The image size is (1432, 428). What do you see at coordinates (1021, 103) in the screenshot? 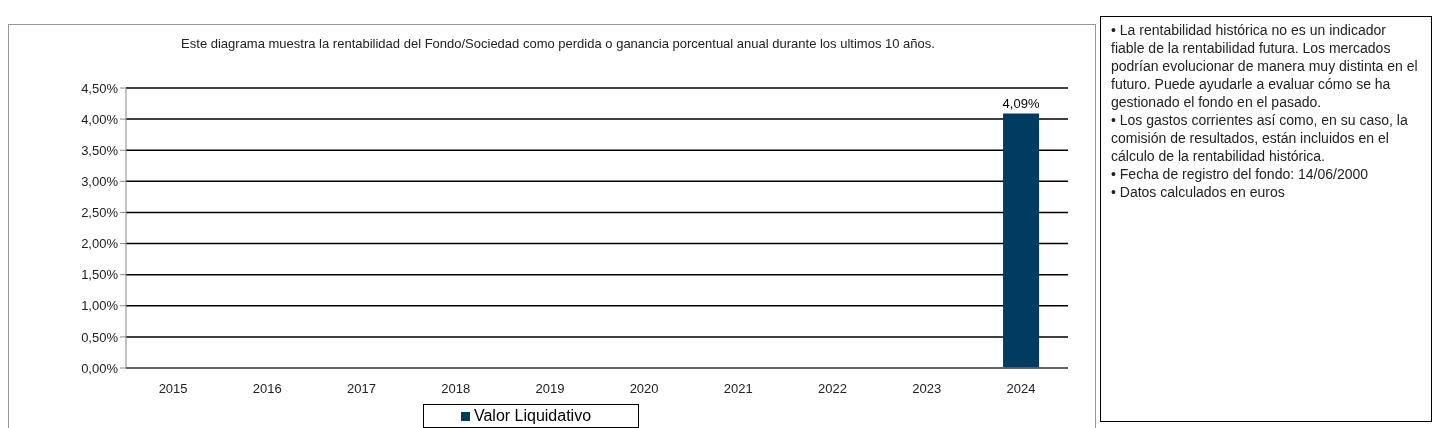
I see `data-label: 4,09%` at bounding box center [1021, 103].